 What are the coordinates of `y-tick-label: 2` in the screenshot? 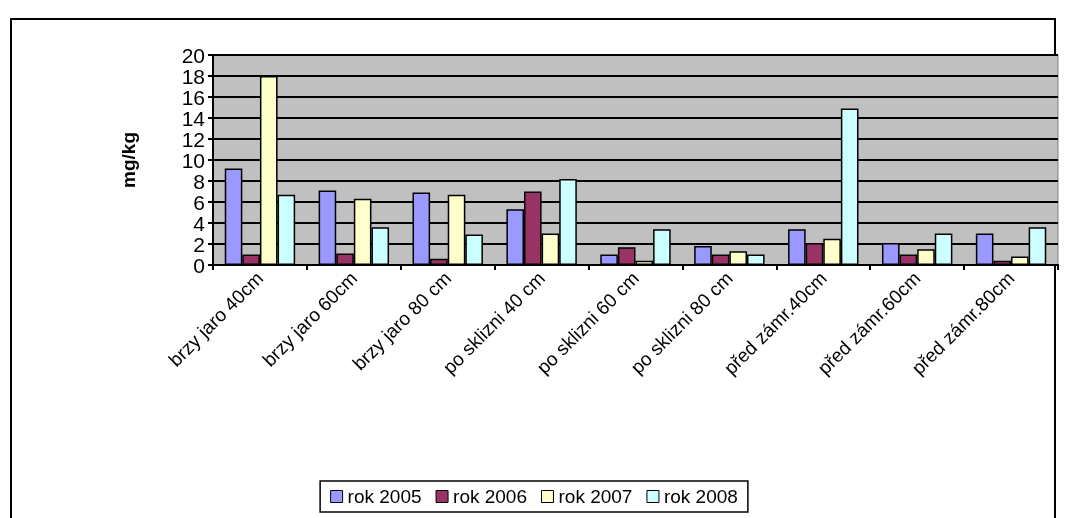 It's located at (199, 244).